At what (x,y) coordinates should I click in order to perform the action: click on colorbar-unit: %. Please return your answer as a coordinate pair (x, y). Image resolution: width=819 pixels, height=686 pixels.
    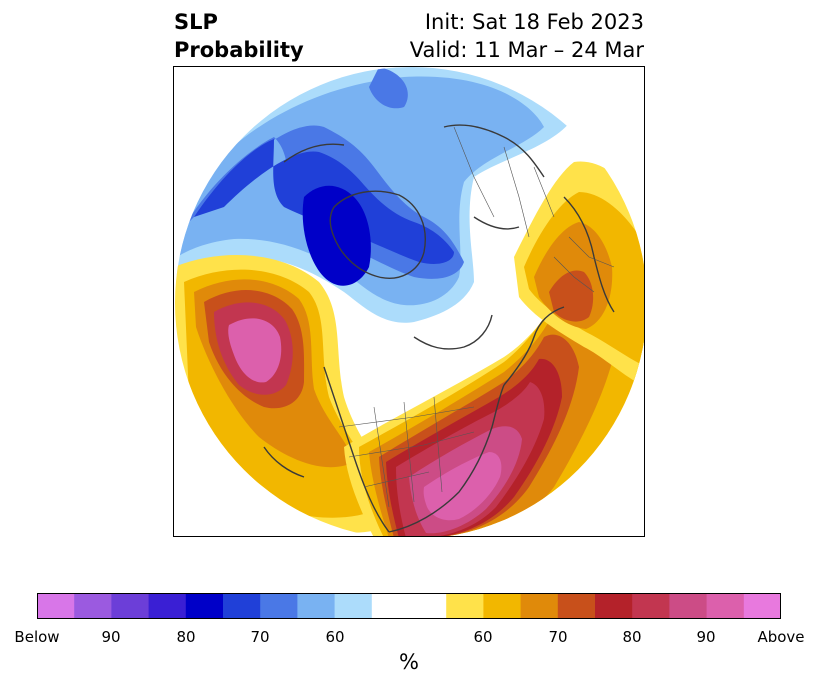
    Looking at the image, I should click on (409, 662).